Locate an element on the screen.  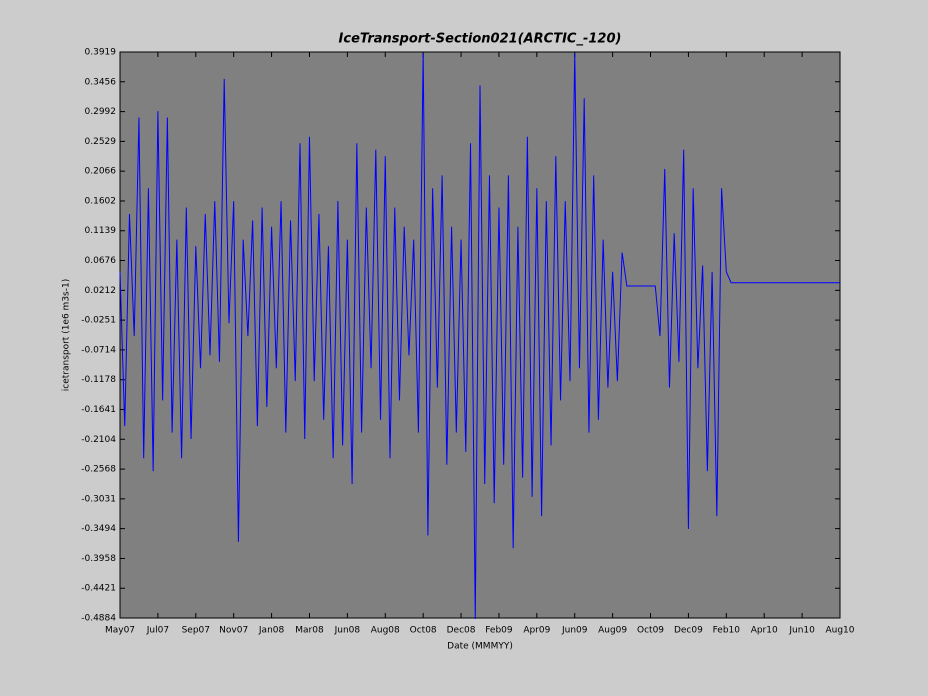
x-tick-label: May07 is located at coordinates (120, 631).